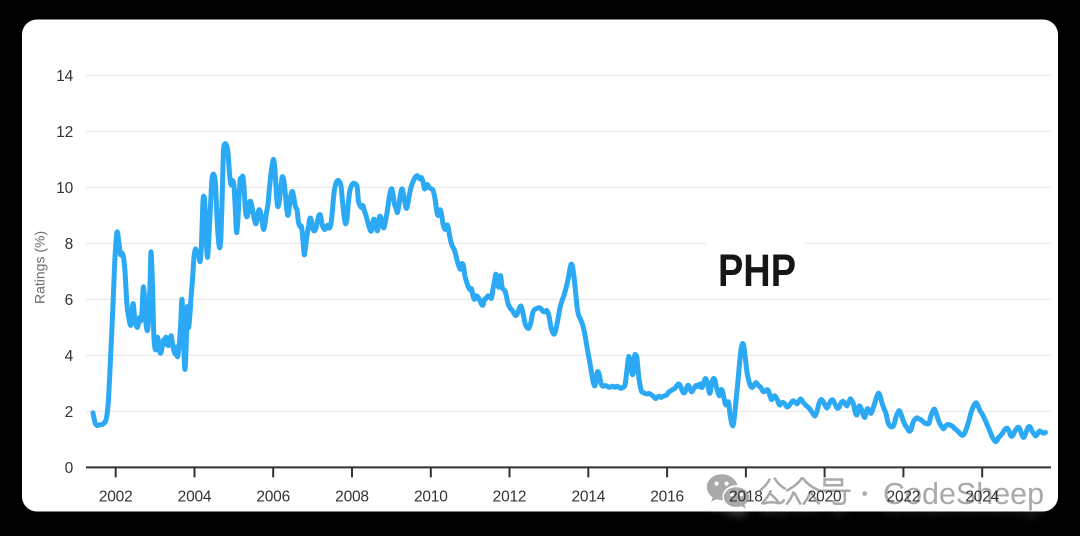 The width and height of the screenshot is (1080, 536). I want to click on svg-text: 0, so click(69, 468).